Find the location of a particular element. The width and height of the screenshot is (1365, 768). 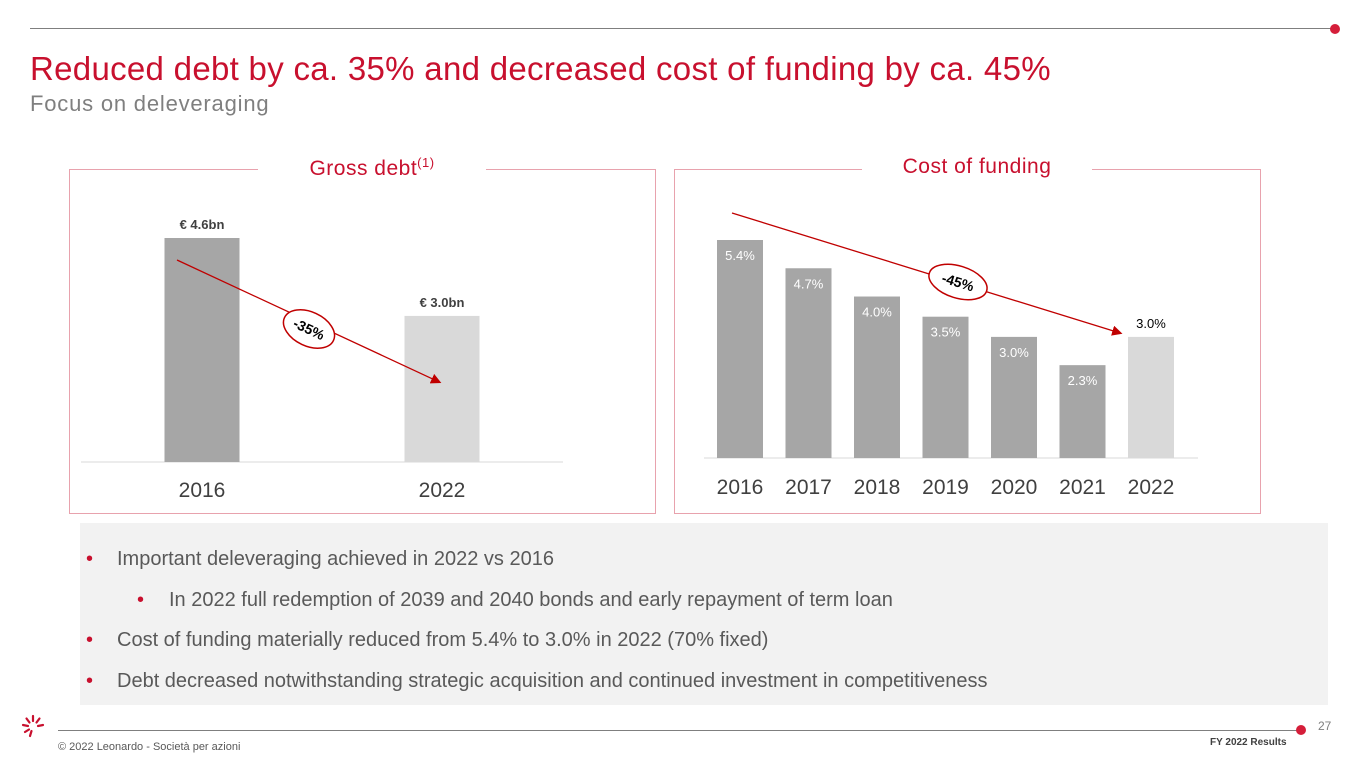

cof-tick-label: 2021 is located at coordinates (1082, 487).